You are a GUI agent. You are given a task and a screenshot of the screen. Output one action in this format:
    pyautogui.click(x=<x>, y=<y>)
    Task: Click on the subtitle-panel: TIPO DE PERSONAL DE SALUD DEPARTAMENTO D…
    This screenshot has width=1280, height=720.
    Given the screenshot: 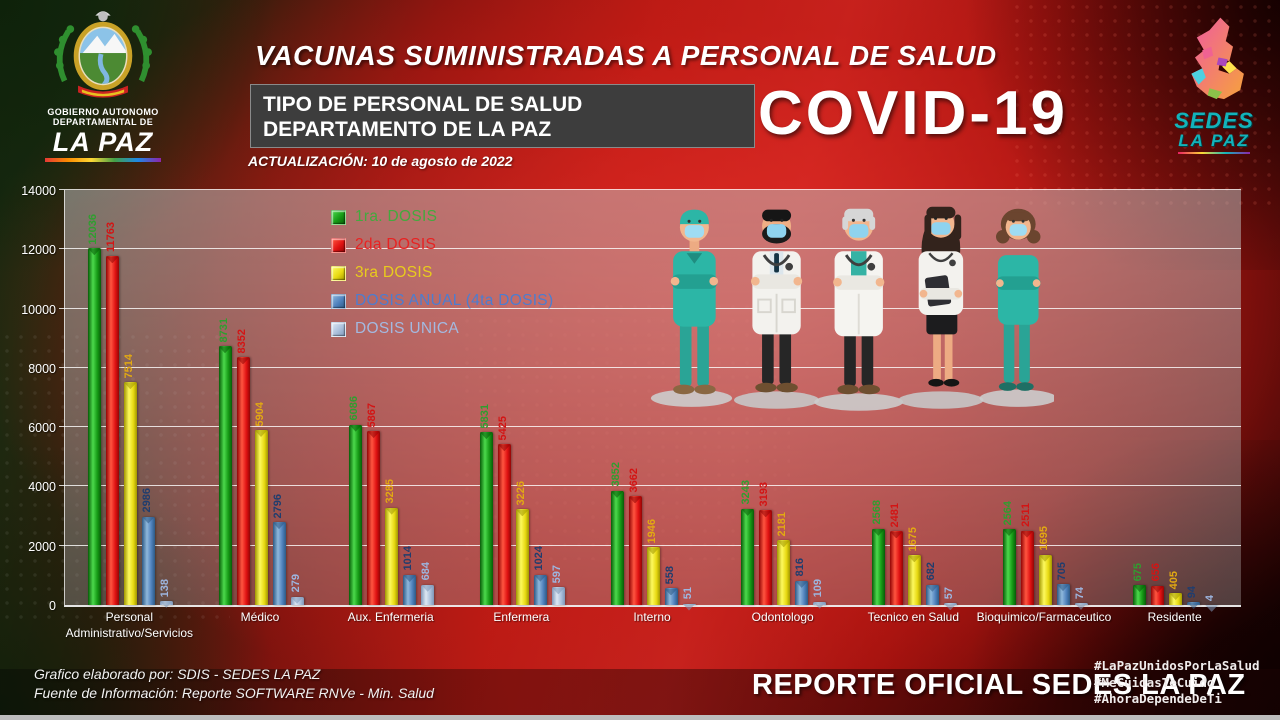 What is the action you would take?
    pyautogui.click(x=502, y=116)
    